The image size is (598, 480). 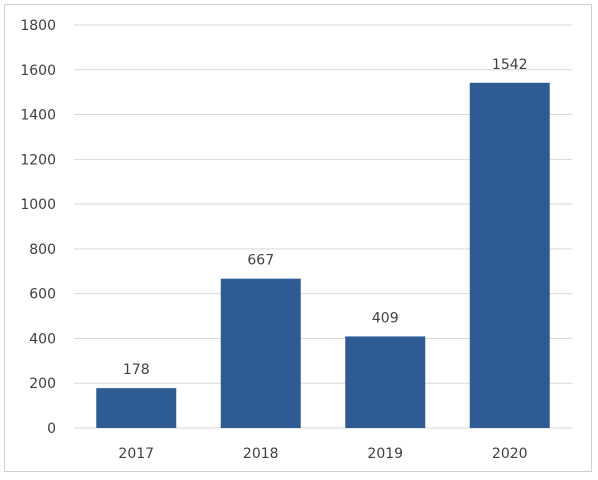 I want to click on x-tick-label-2020: 2020, so click(x=510, y=454).